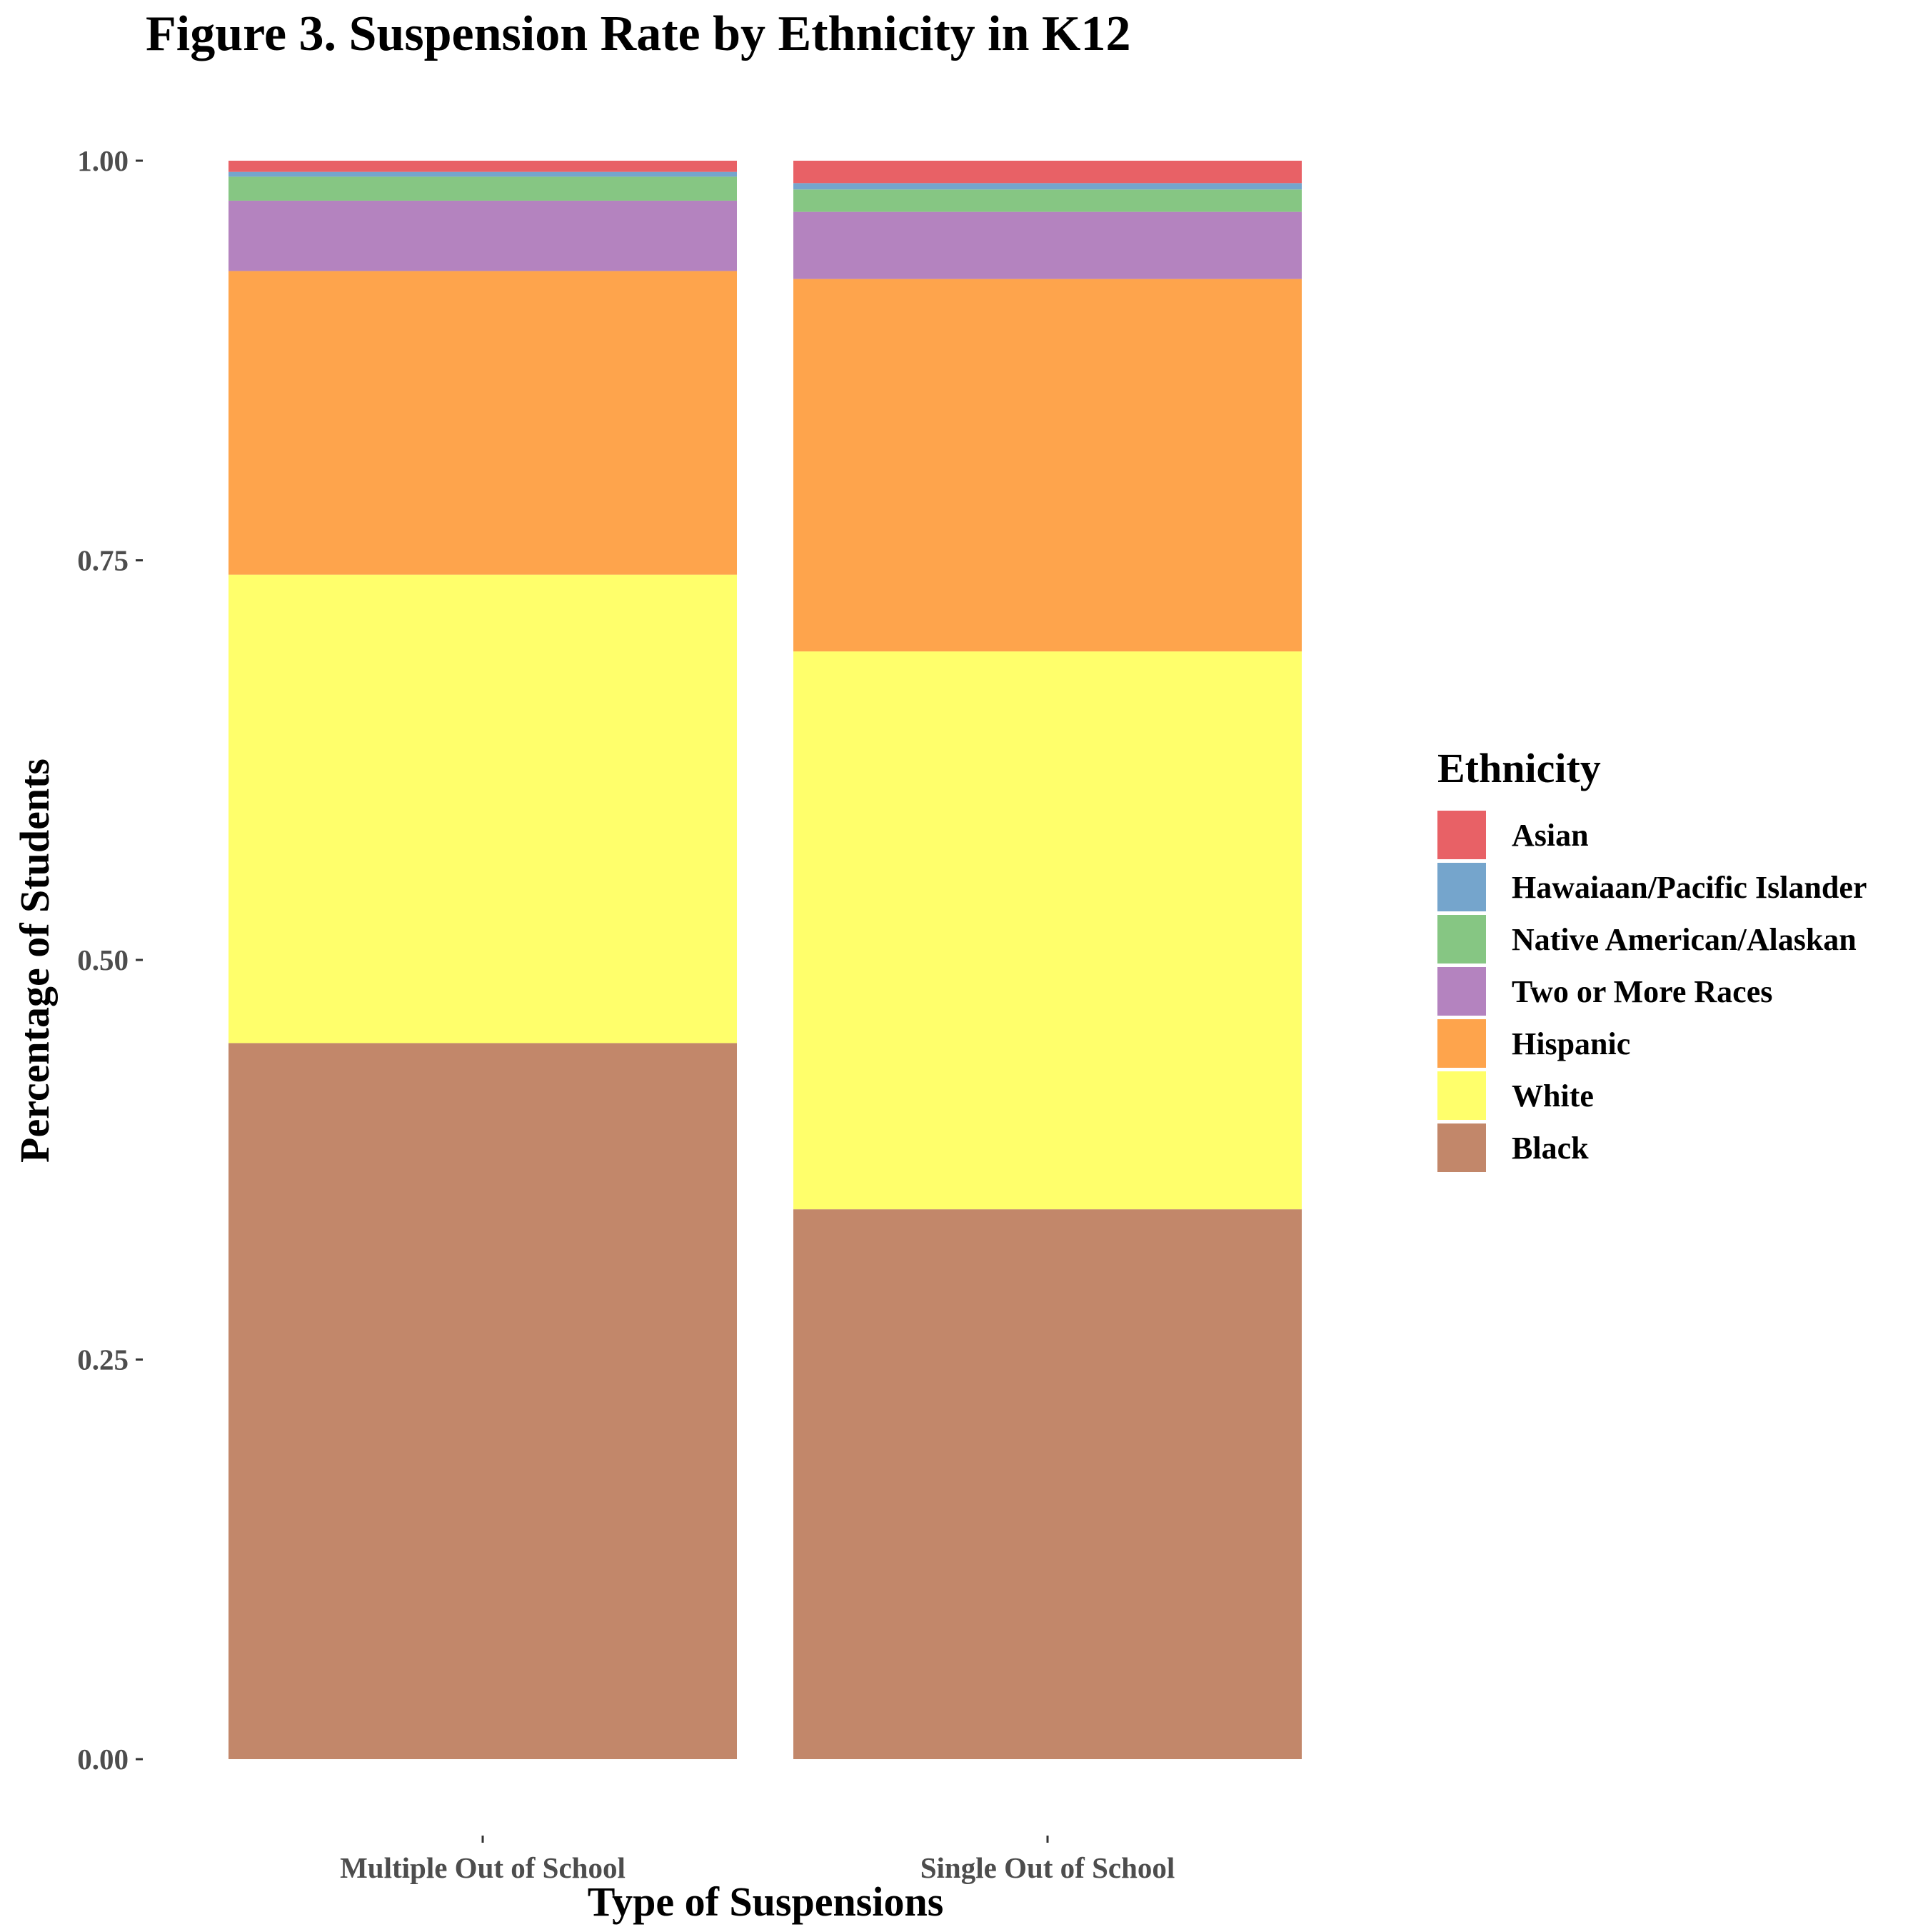 Image resolution: width=1928 pixels, height=1932 pixels. I want to click on legend-label: Native American/Alaskan, so click(1684, 939).